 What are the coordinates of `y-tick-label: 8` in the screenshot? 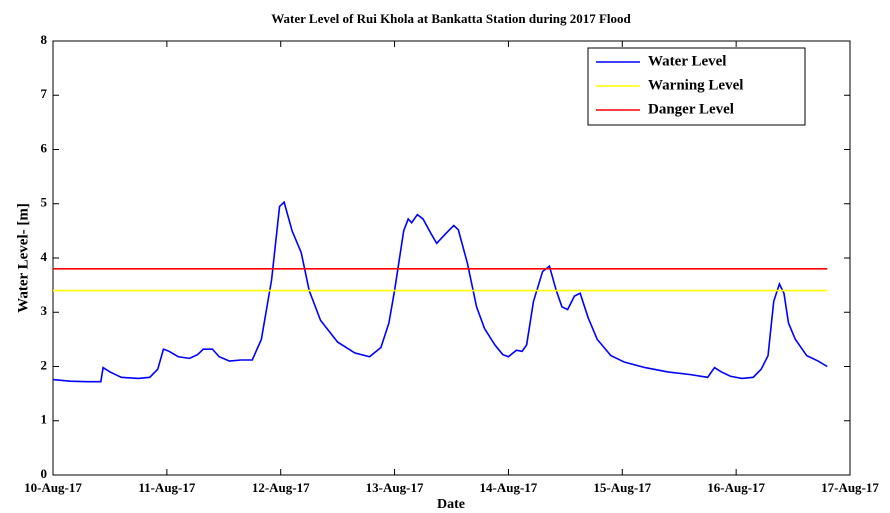 It's located at (44, 39).